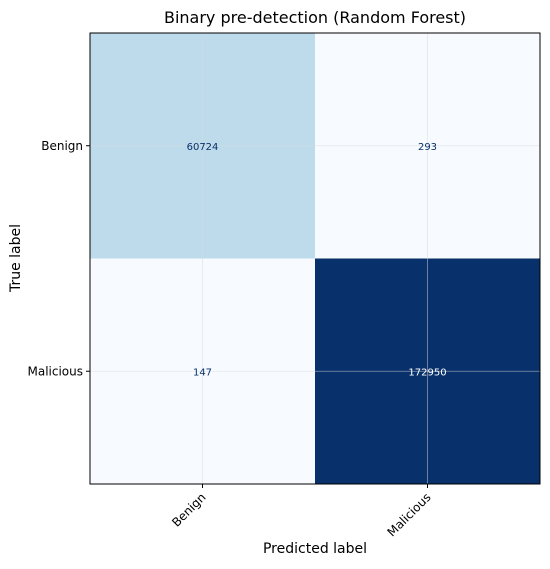 This screenshot has height=569, width=550. What do you see at coordinates (427, 147) in the screenshot?
I see `cell-value-label: 293` at bounding box center [427, 147].